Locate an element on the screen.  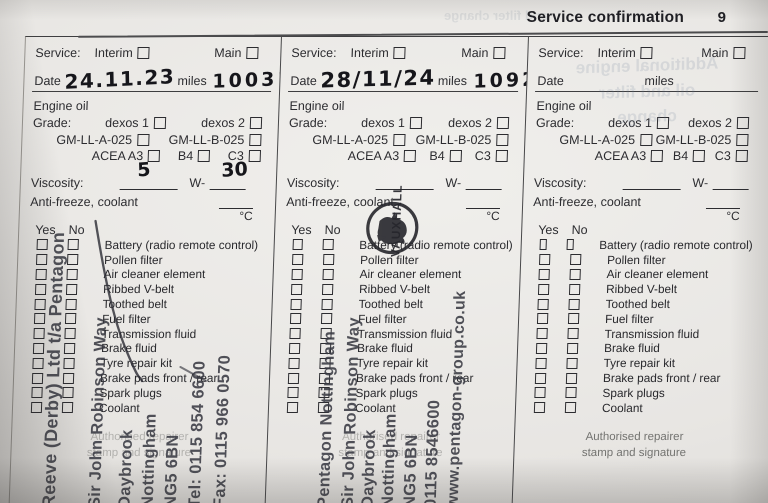
c3-checkbox is located at coordinates (742, 156).